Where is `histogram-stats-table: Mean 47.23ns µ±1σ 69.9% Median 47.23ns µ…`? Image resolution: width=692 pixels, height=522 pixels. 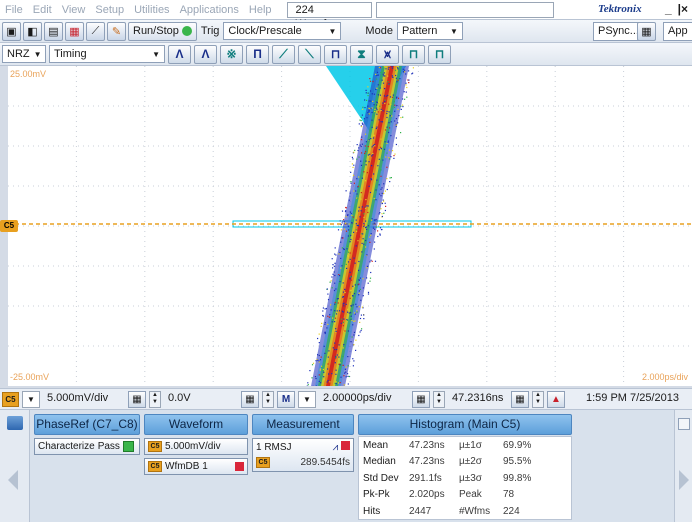
histogram-stats-table: Mean 47.23ns µ±1σ 69.9% Median 47.23ns µ… is located at coordinates (465, 478).